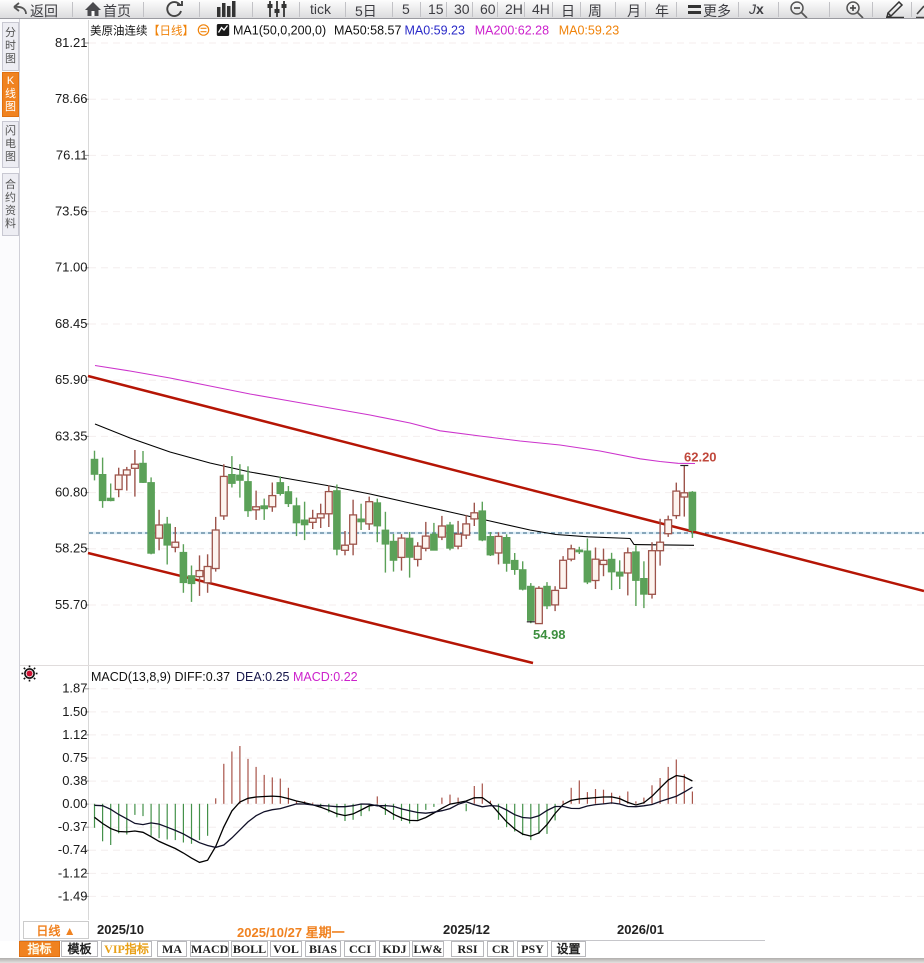 This screenshot has width=924, height=963. Describe the element at coordinates (279, 31) in the screenshot. I see `svg-text: MA1(50,0,200,0)` at that location.